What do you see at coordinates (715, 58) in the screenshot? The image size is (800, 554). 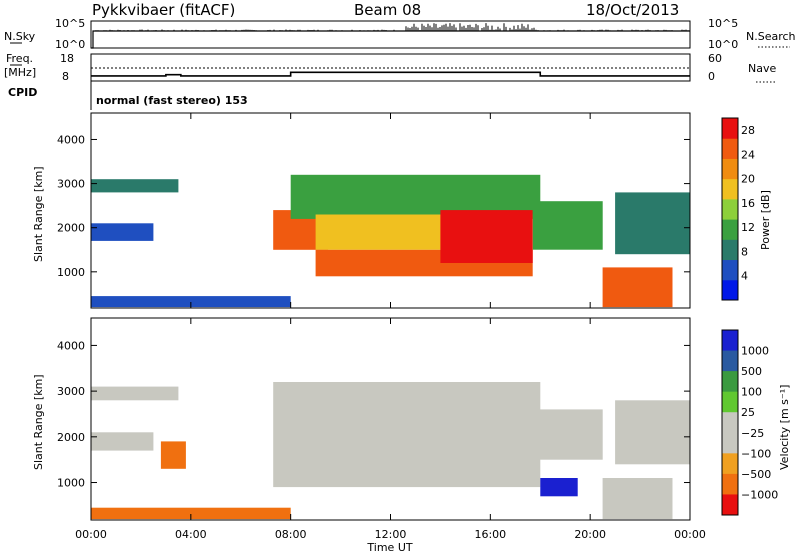 I see `nave-tick-top: 60` at bounding box center [715, 58].